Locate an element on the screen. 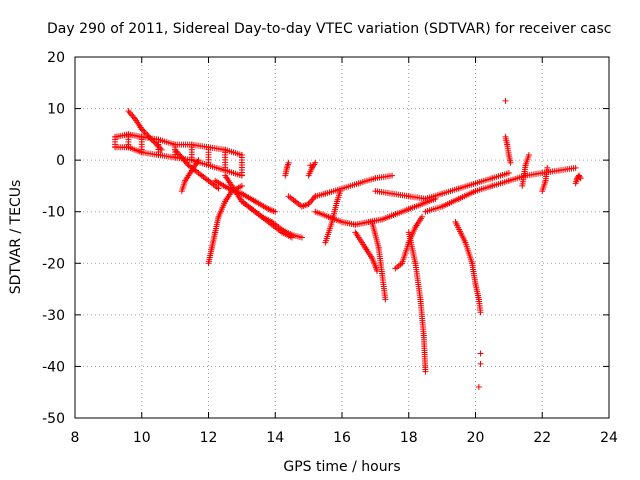 This screenshot has width=640, height=480. y-tick-label: -40 is located at coordinates (53, 367).